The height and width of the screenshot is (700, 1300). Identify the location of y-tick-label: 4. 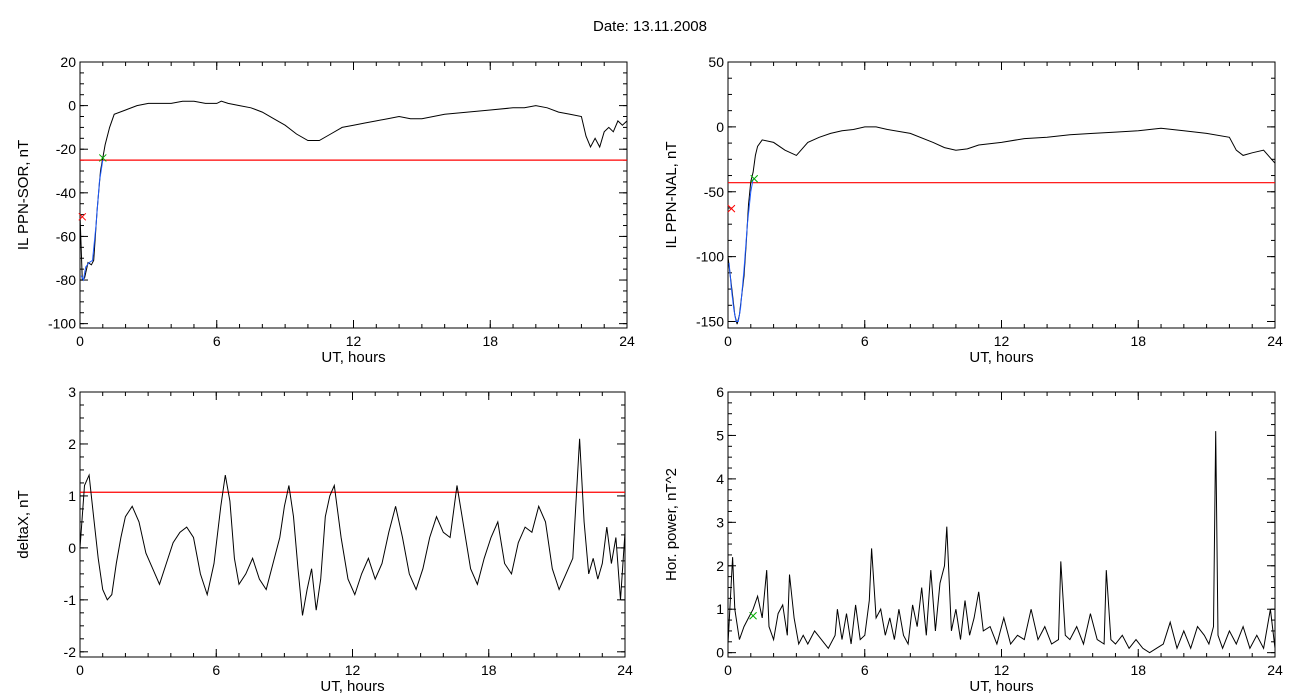
(720, 479).